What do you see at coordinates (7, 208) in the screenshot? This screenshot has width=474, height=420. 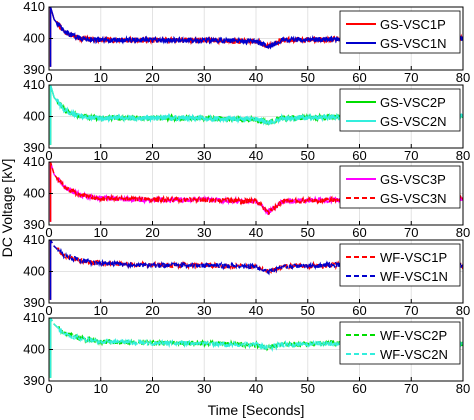 I see `y-axis-label: DC Voltage [kV]` at bounding box center [7, 208].